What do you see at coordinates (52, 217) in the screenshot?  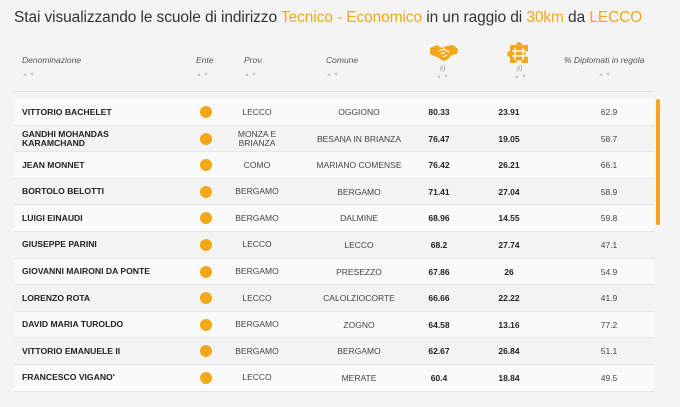 I see `school-name: LUIGI EINAUDI` at bounding box center [52, 217].